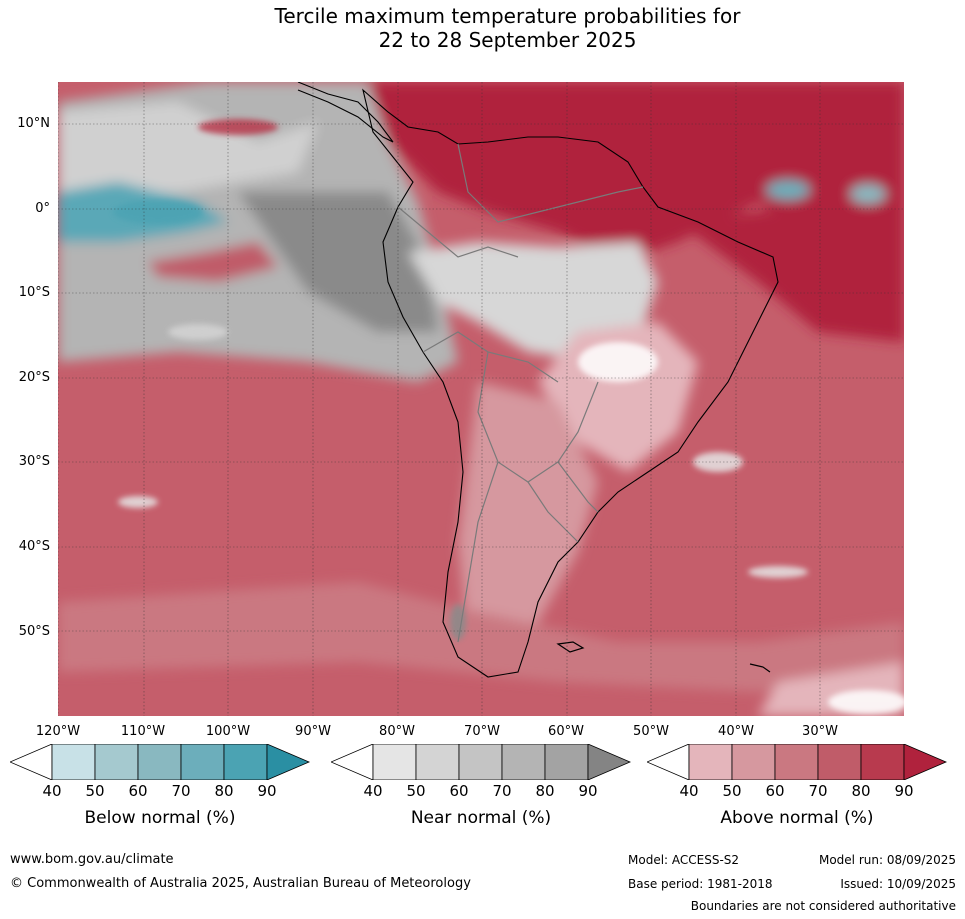  Describe the element at coordinates (34, 546) in the screenshot. I see `lat-label-40s: 40°S` at that location.